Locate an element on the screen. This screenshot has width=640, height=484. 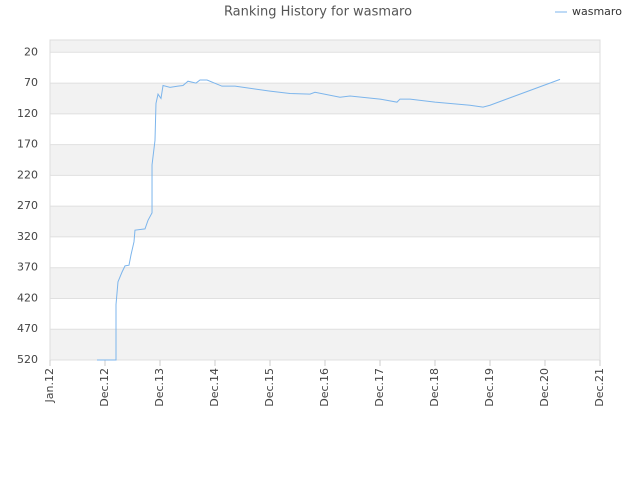
y-tick-label: 420 is located at coordinates (27, 297).